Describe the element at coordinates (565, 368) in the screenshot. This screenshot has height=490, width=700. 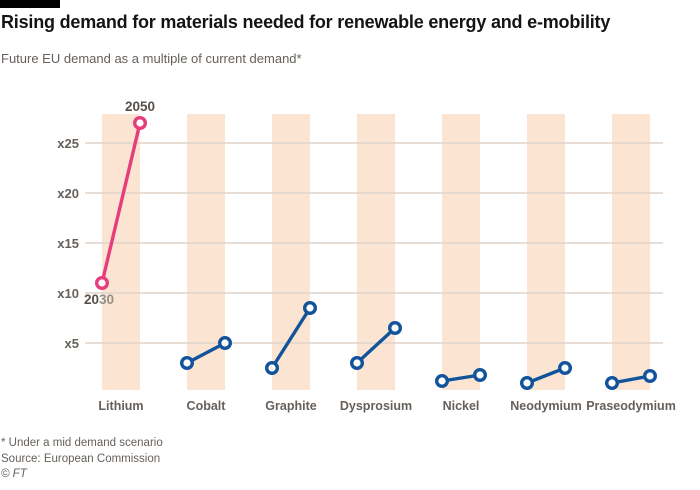
I see `point-neodymium-2050` at that location.